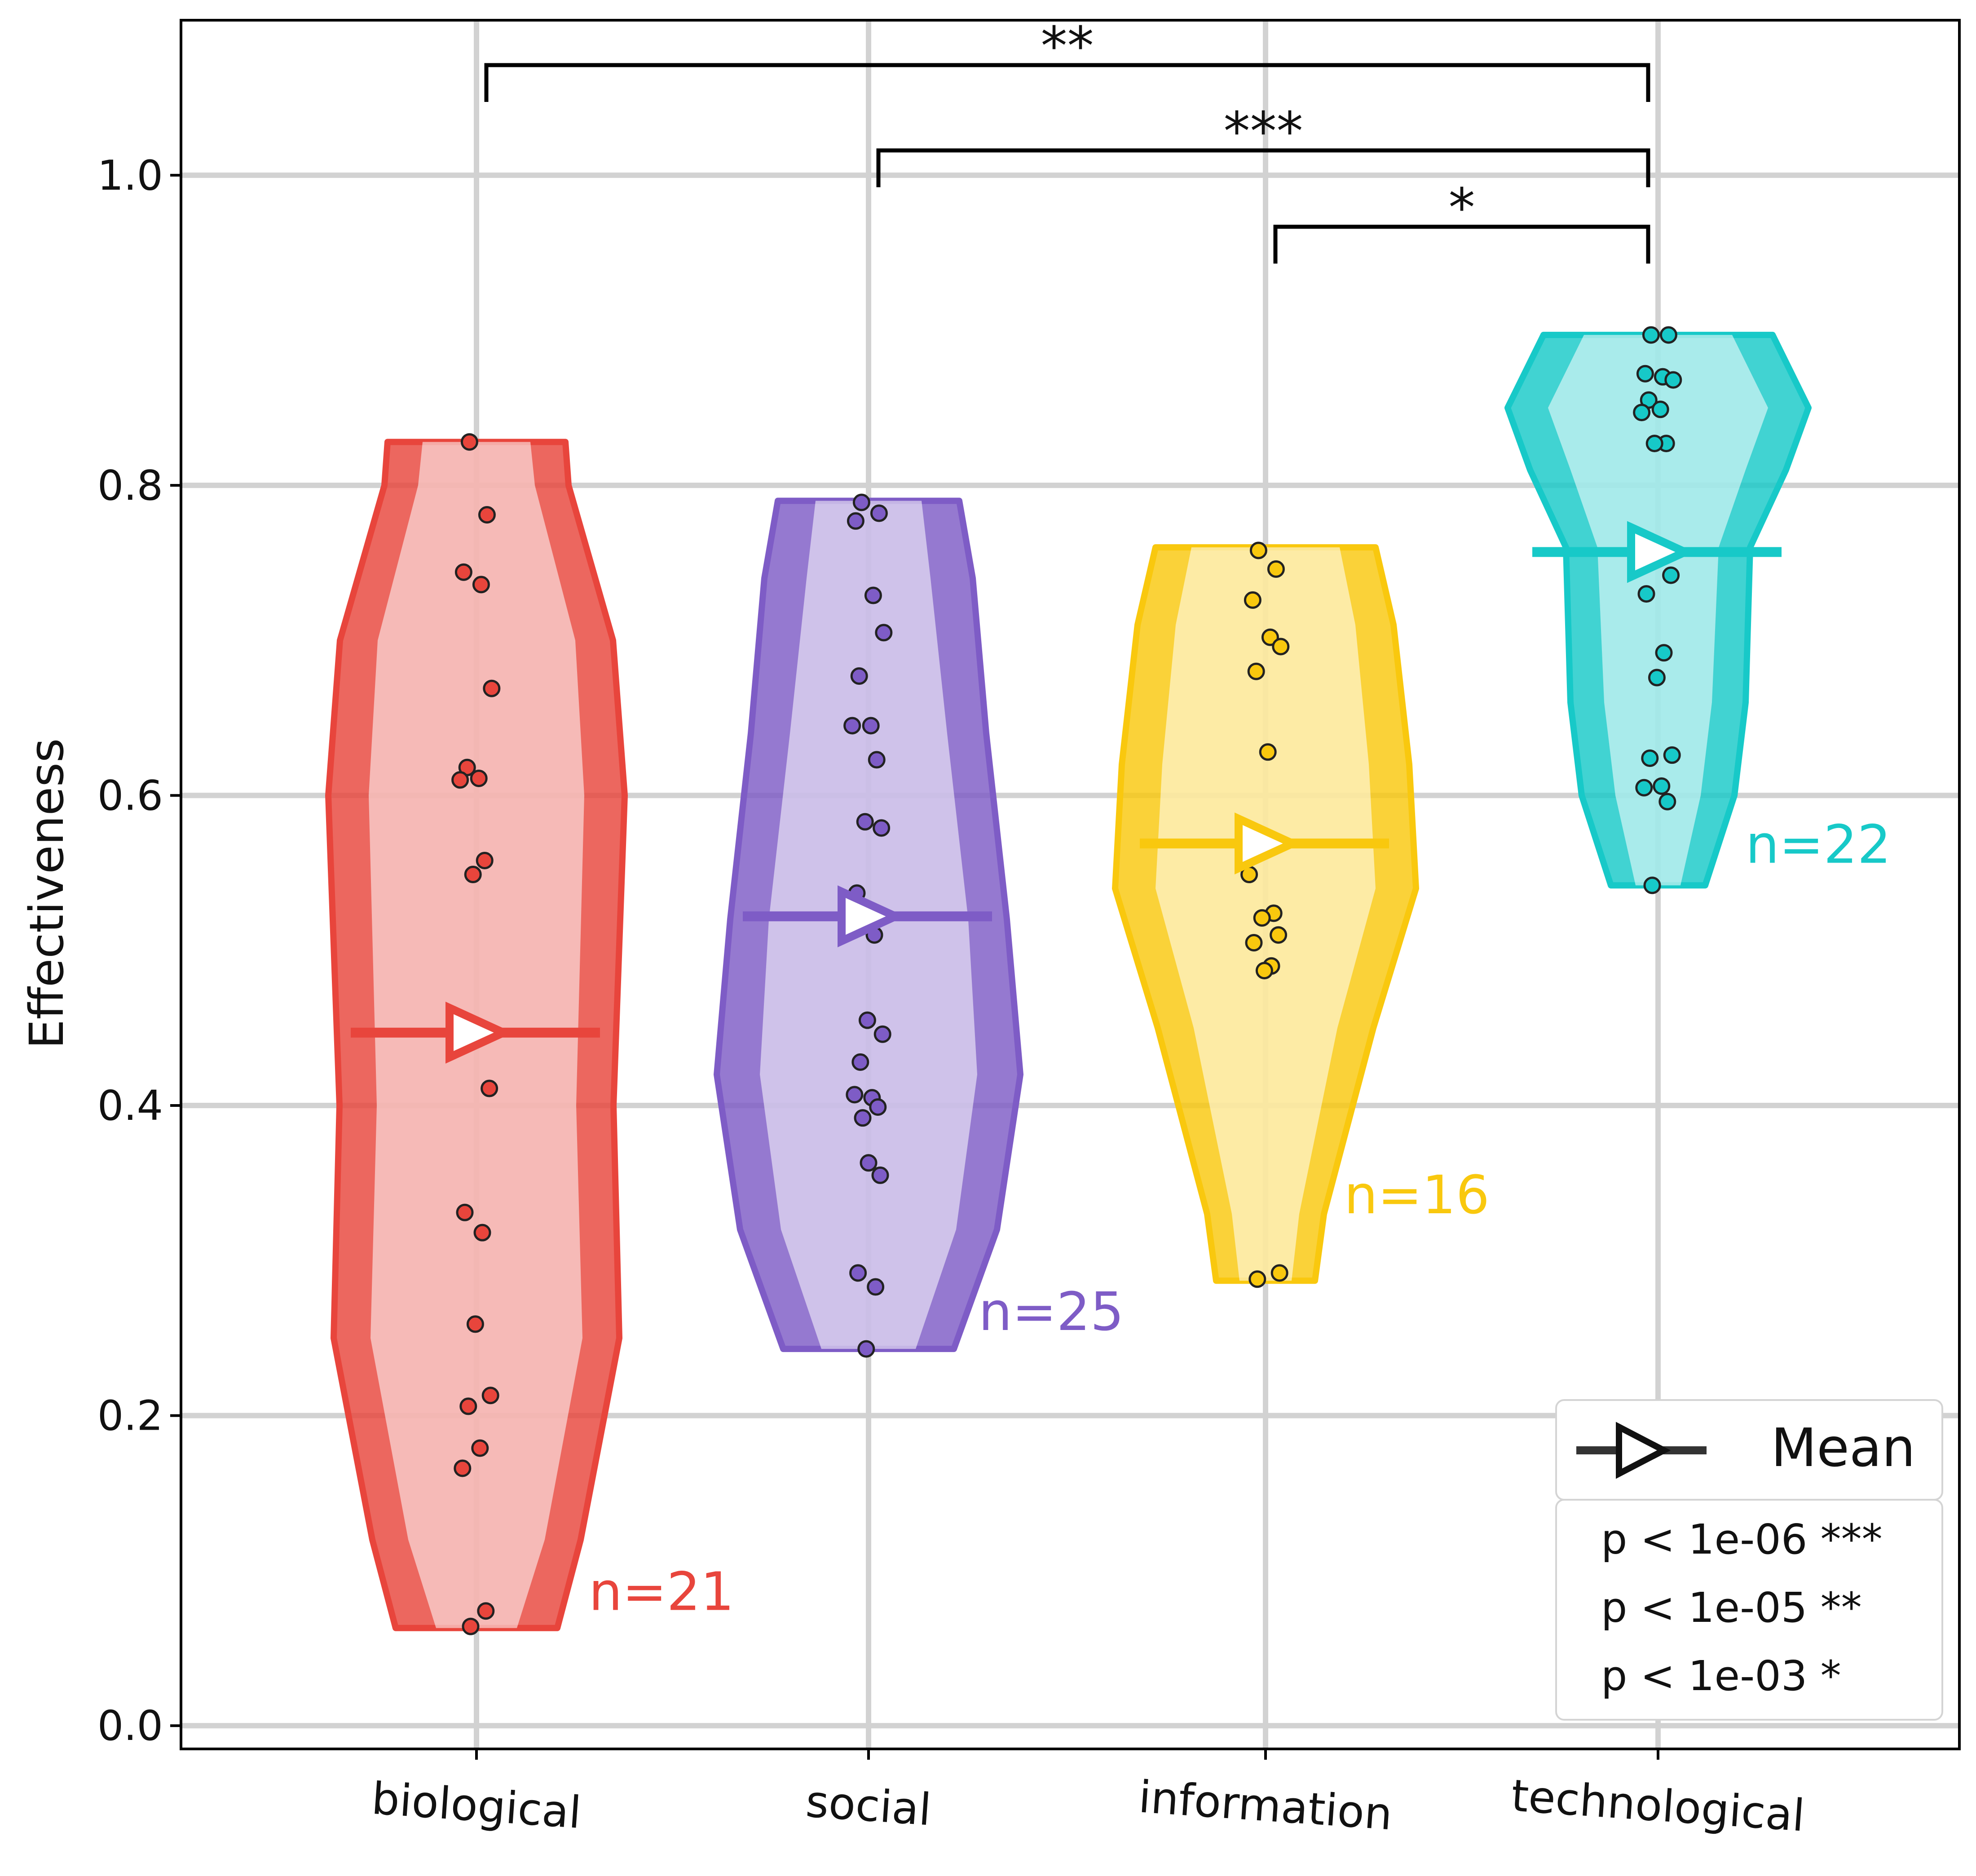 Image resolution: width=1976 pixels, height=1876 pixels. Describe the element at coordinates (1462, 207) in the screenshot. I see `significance-stars: *` at that location.